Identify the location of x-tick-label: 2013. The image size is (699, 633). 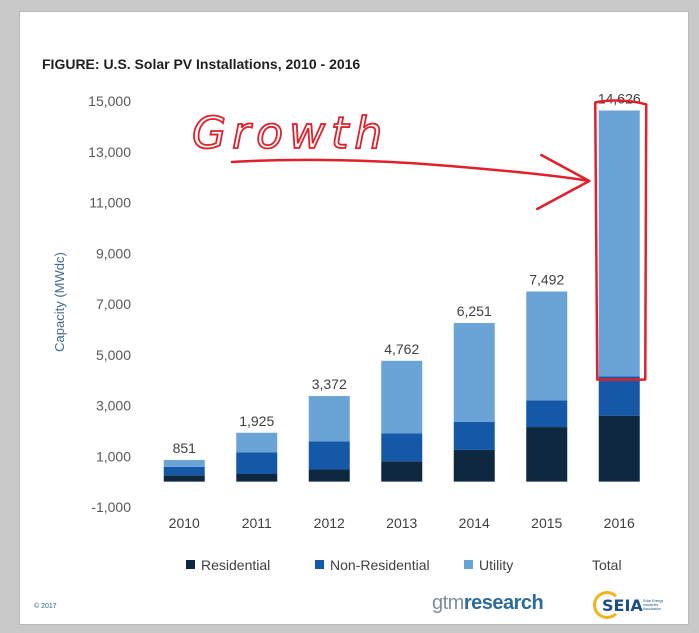
(401, 523).